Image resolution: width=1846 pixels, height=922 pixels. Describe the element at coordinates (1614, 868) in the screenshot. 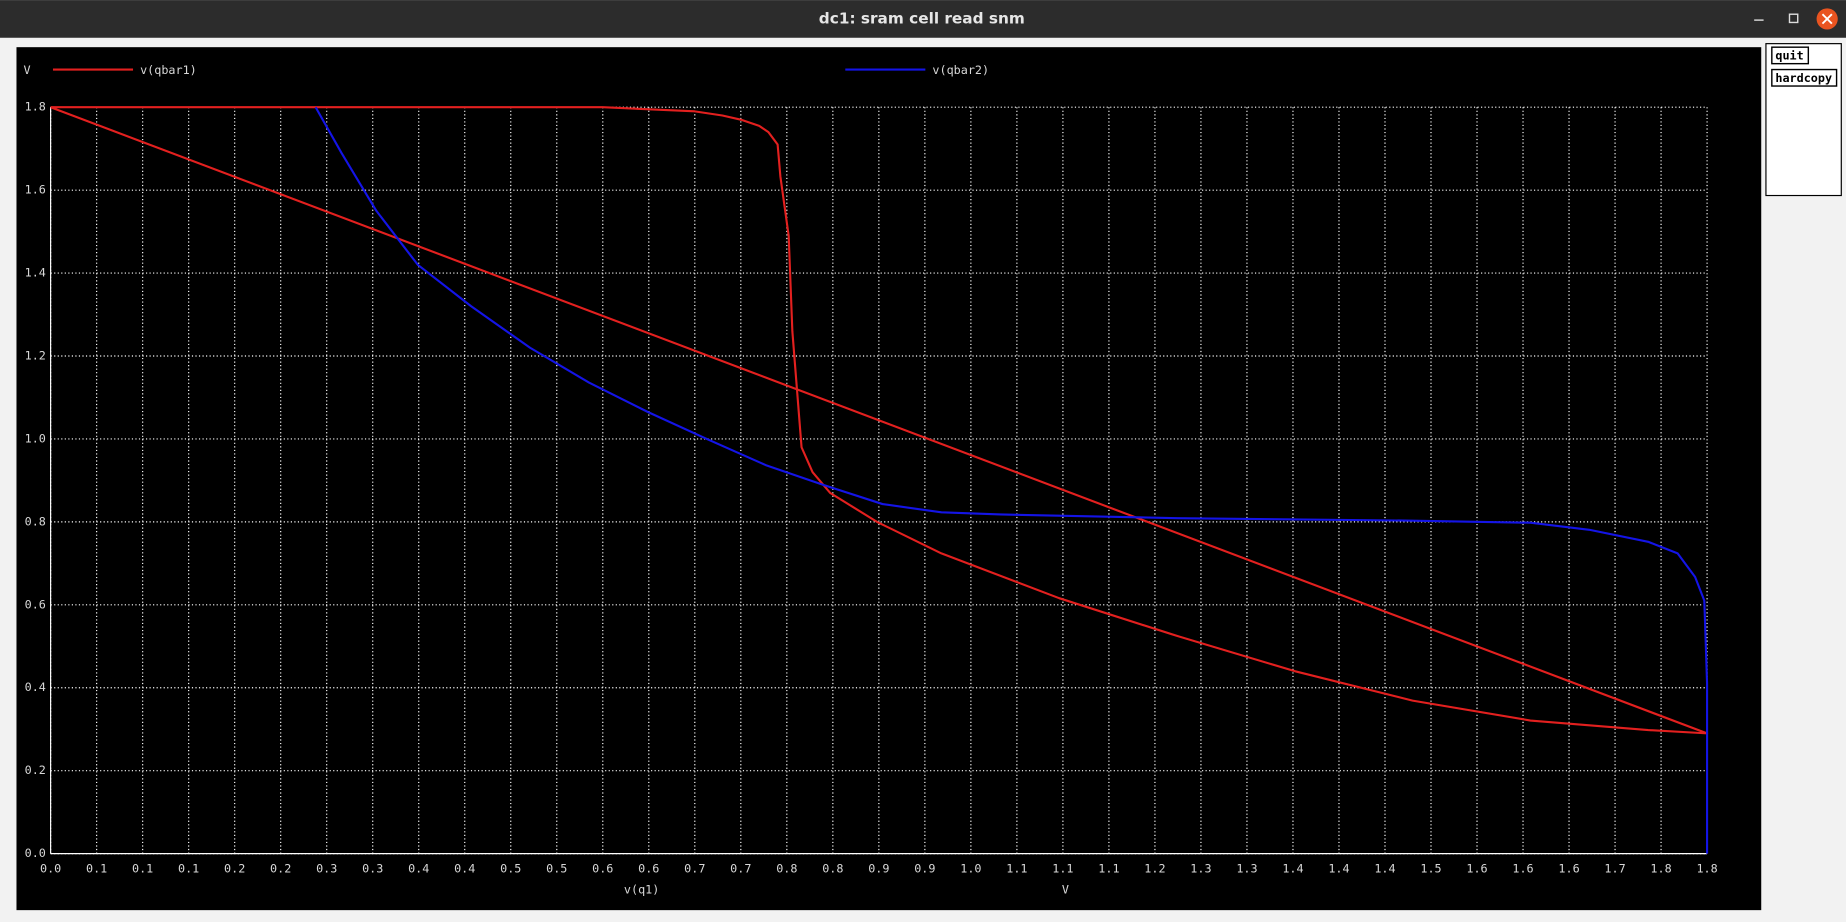

I see `x-tick-label: 1.7` at that location.